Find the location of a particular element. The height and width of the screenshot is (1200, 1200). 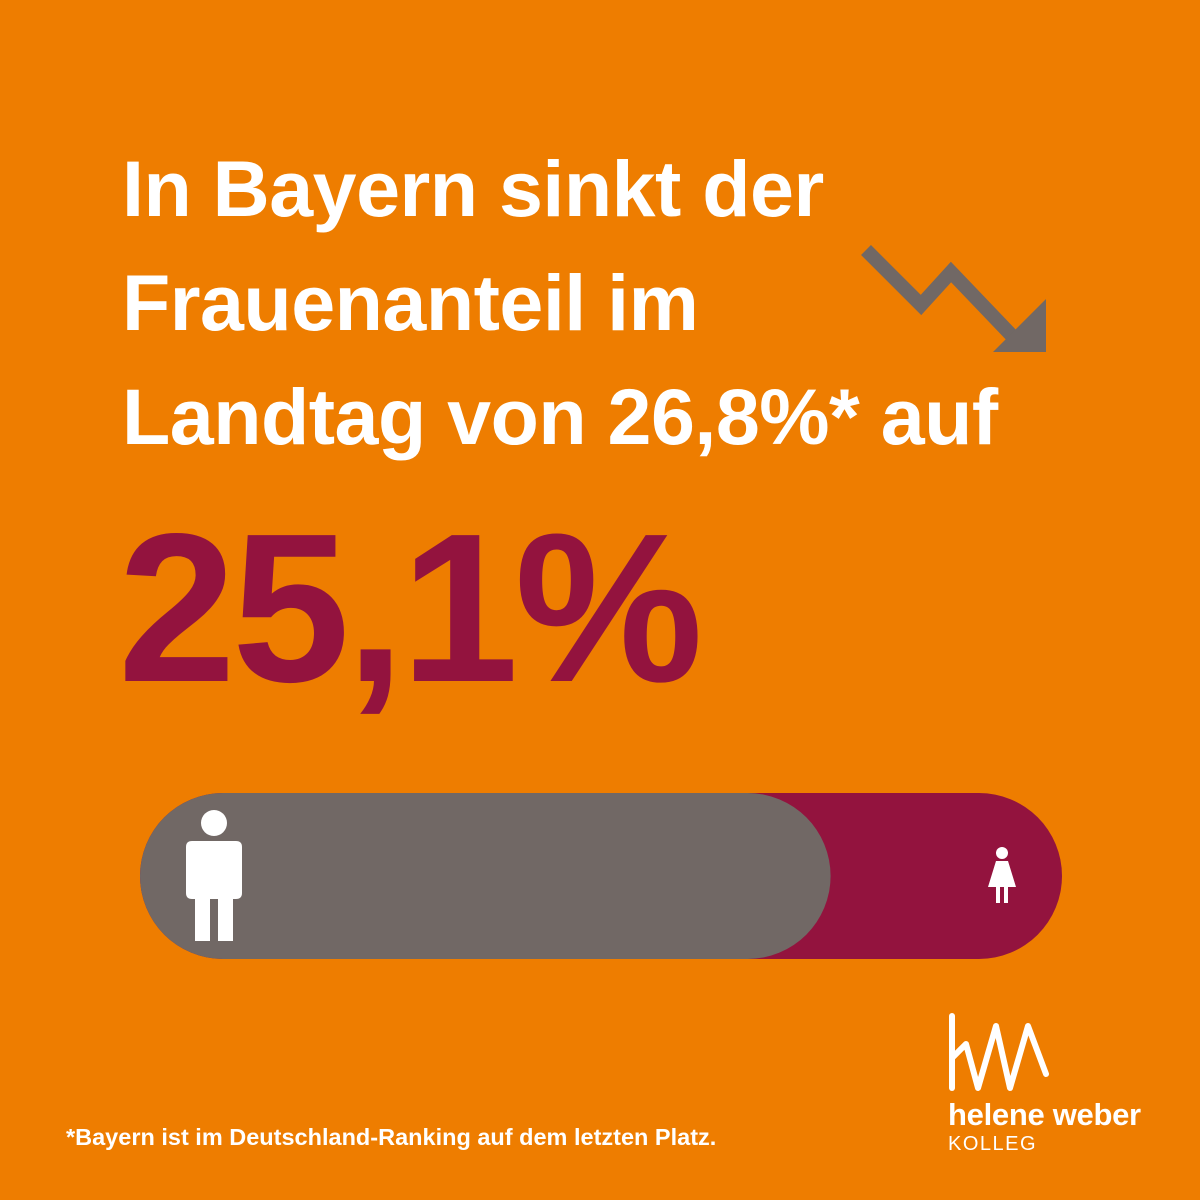

hw-monogram-icon is located at coordinates (999, 1052).